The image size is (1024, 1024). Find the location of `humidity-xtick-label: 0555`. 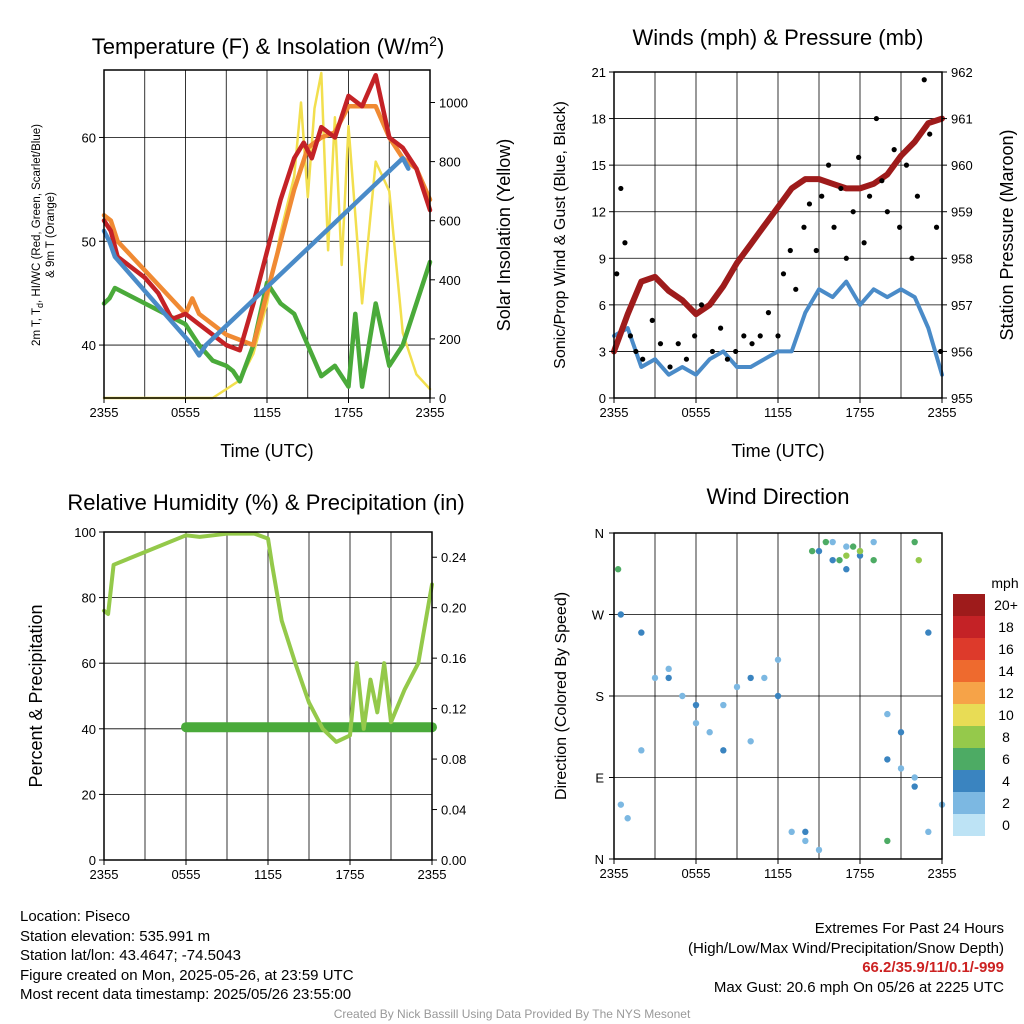

humidity-xtick-label: 0555 is located at coordinates (186, 874).